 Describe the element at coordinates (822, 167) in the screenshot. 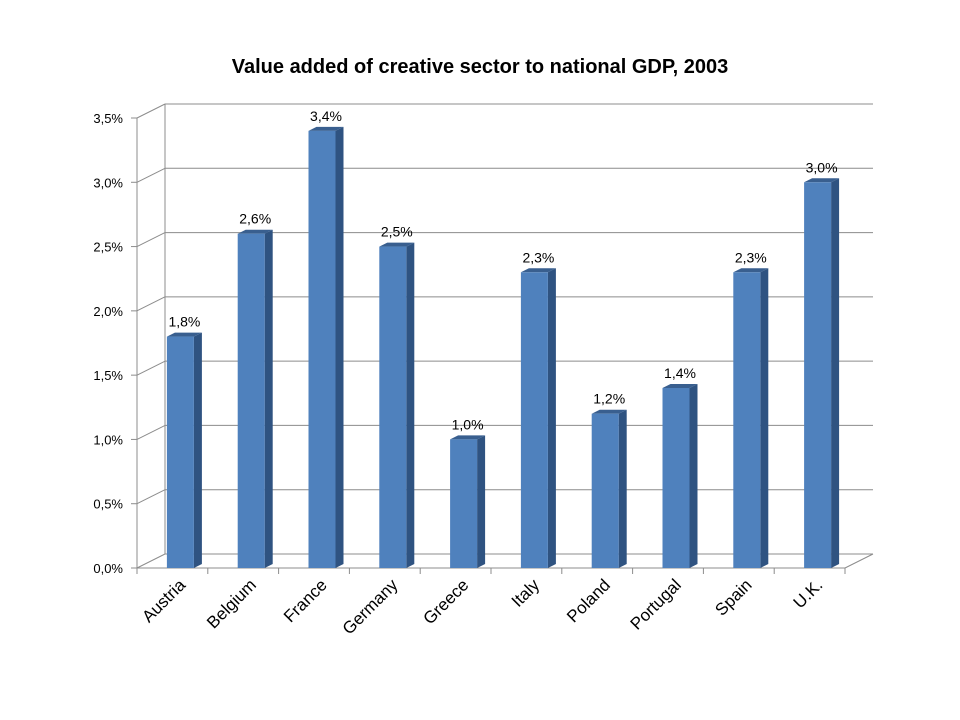

I see `data-label: 3,0%` at that location.